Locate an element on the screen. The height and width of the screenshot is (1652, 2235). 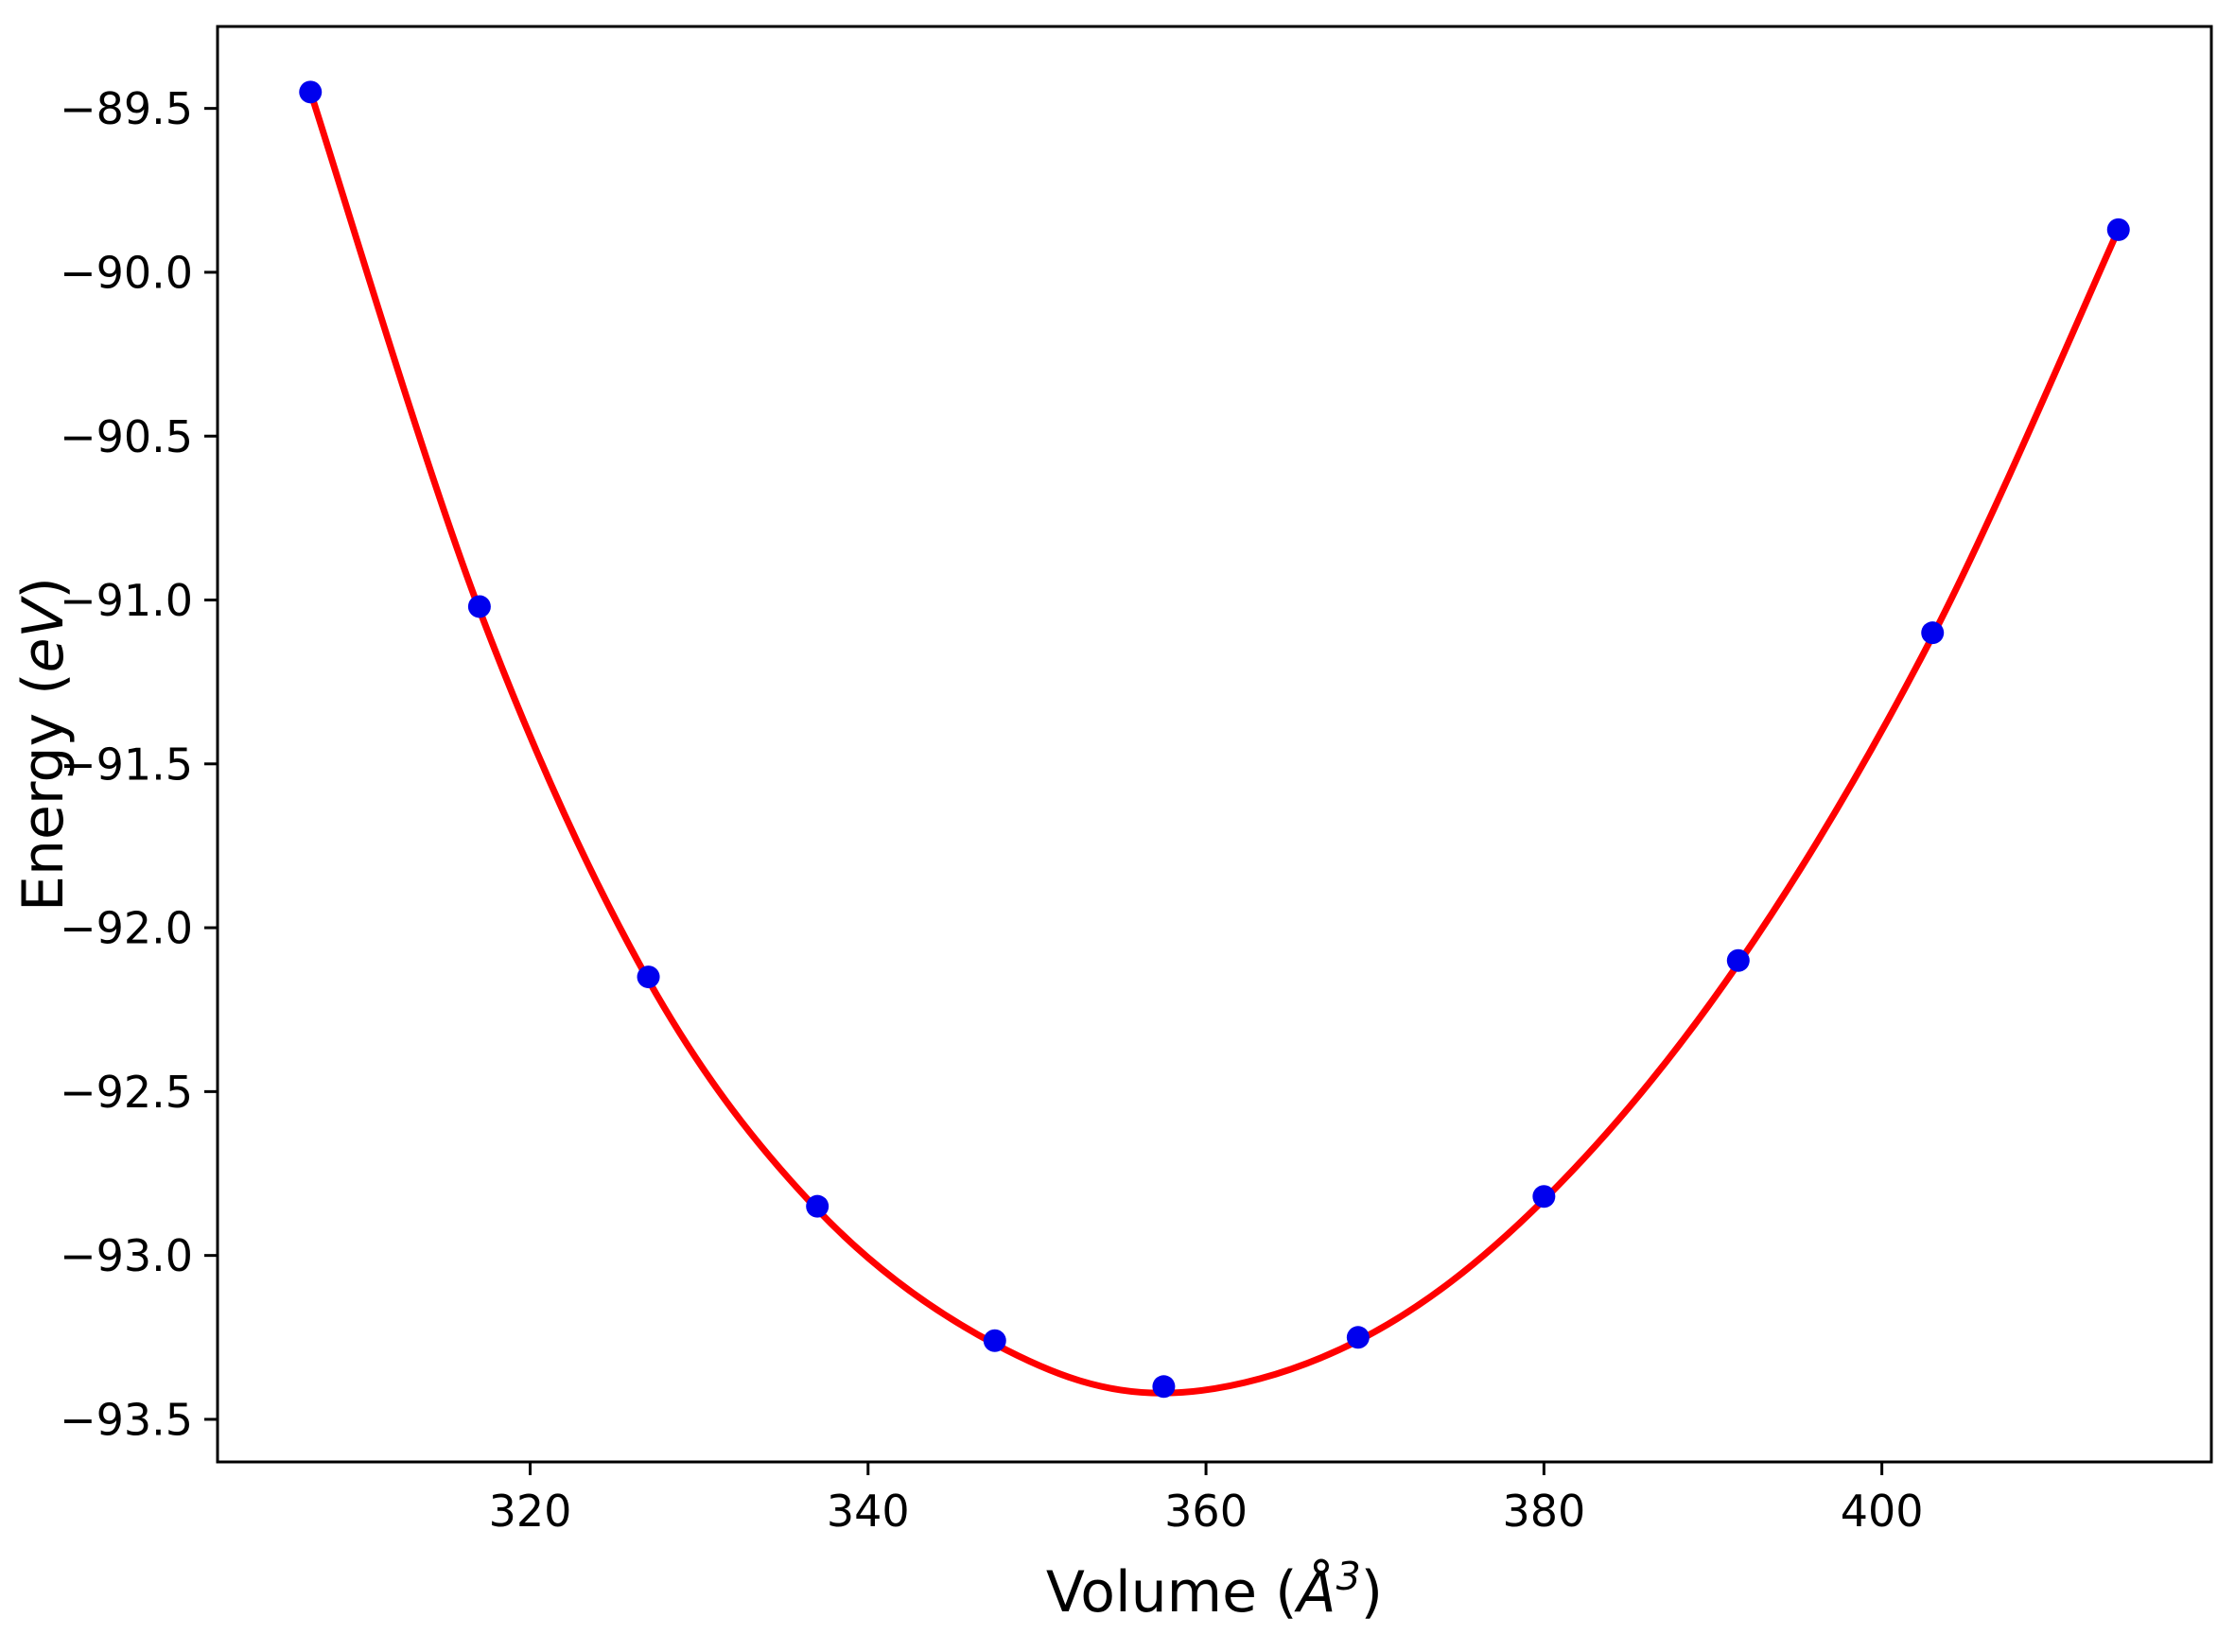
y-axis-label: Energy (eV) is located at coordinates (43, 745).